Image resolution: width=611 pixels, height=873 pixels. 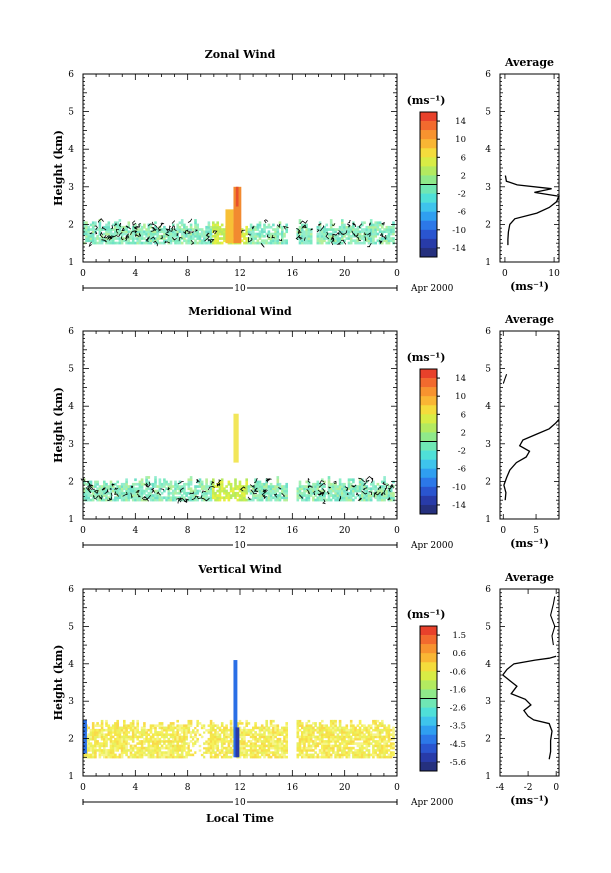 What do you see at coordinates (71, 740) in the screenshot?
I see `y-tick-label: 2` at bounding box center [71, 740].